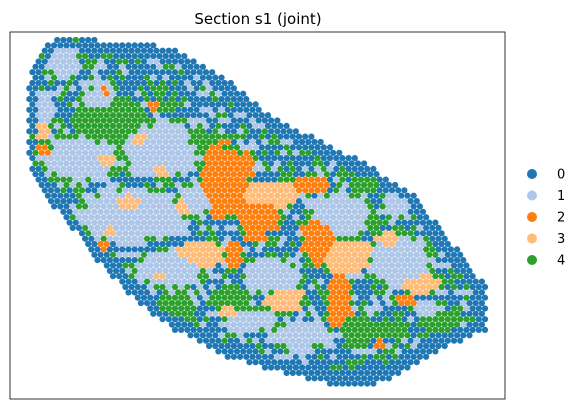  What do you see at coordinates (561, 175) in the screenshot?
I see `legend-label-0: 0` at bounding box center [561, 175].